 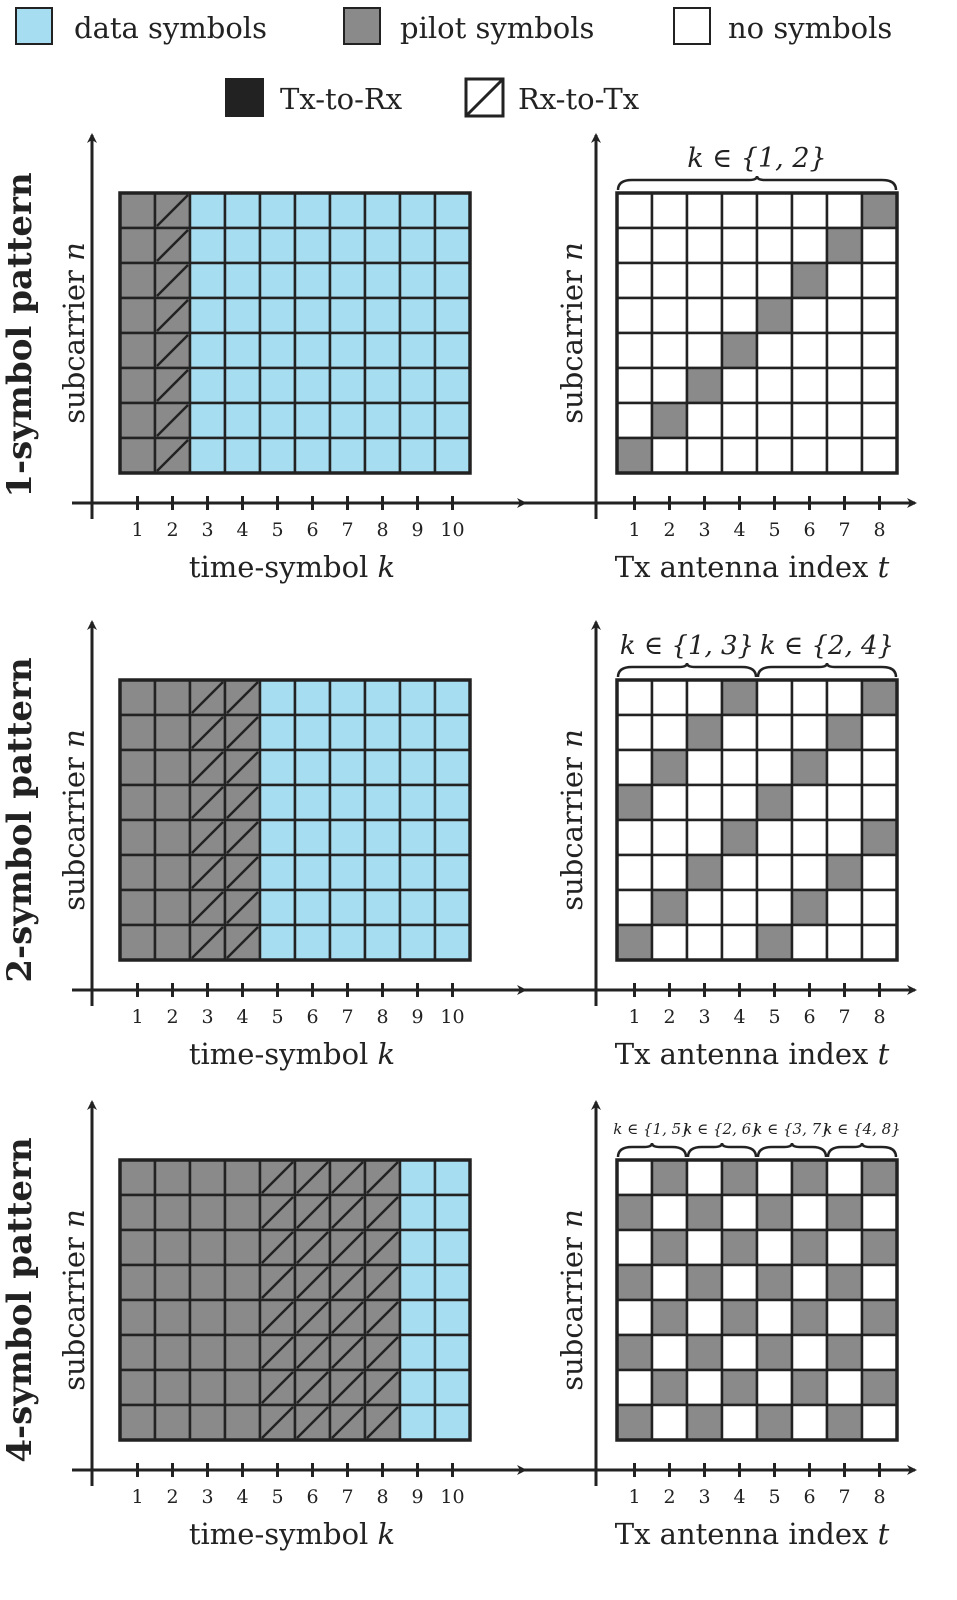 What do you see at coordinates (484, 97) in the screenshot?
I see `legend-rx-to-tx-diagonal` at bounding box center [484, 97].